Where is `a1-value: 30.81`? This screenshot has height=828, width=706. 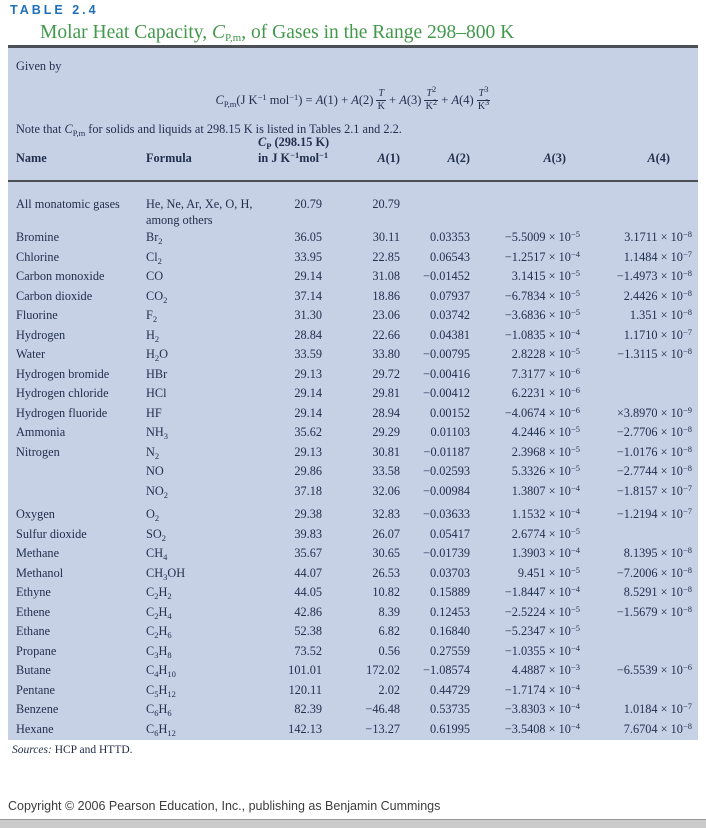 a1-value: 30.81 is located at coordinates (386, 451).